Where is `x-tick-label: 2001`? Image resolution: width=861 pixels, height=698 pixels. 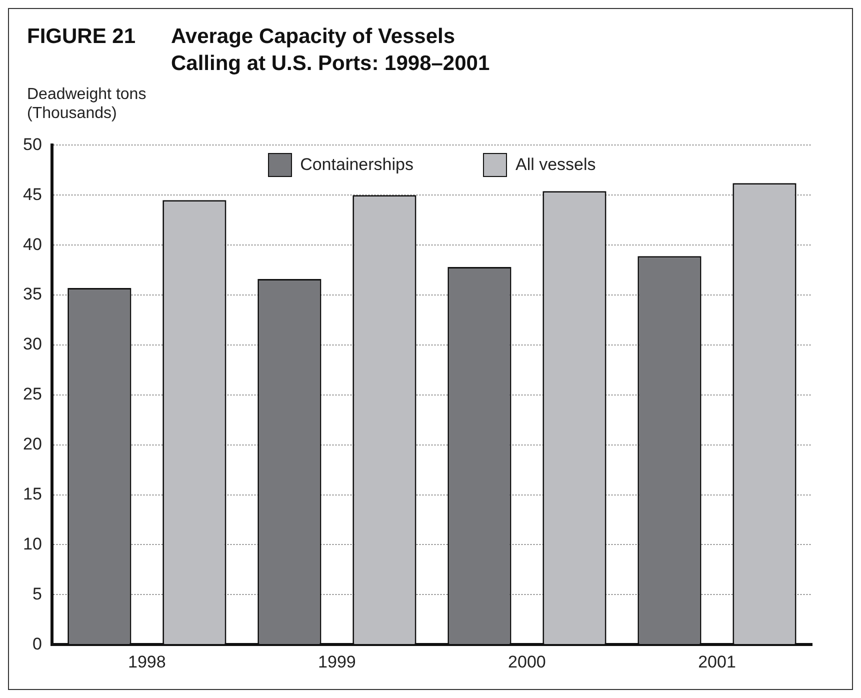 x-tick-label: 2001 is located at coordinates (717, 662).